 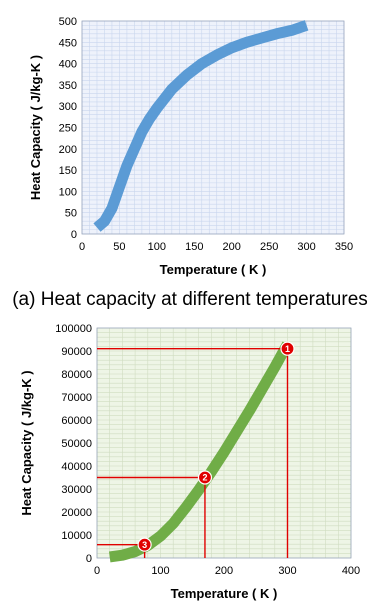 I want to click on y-tick-label: 20000, so click(x=76, y=513).